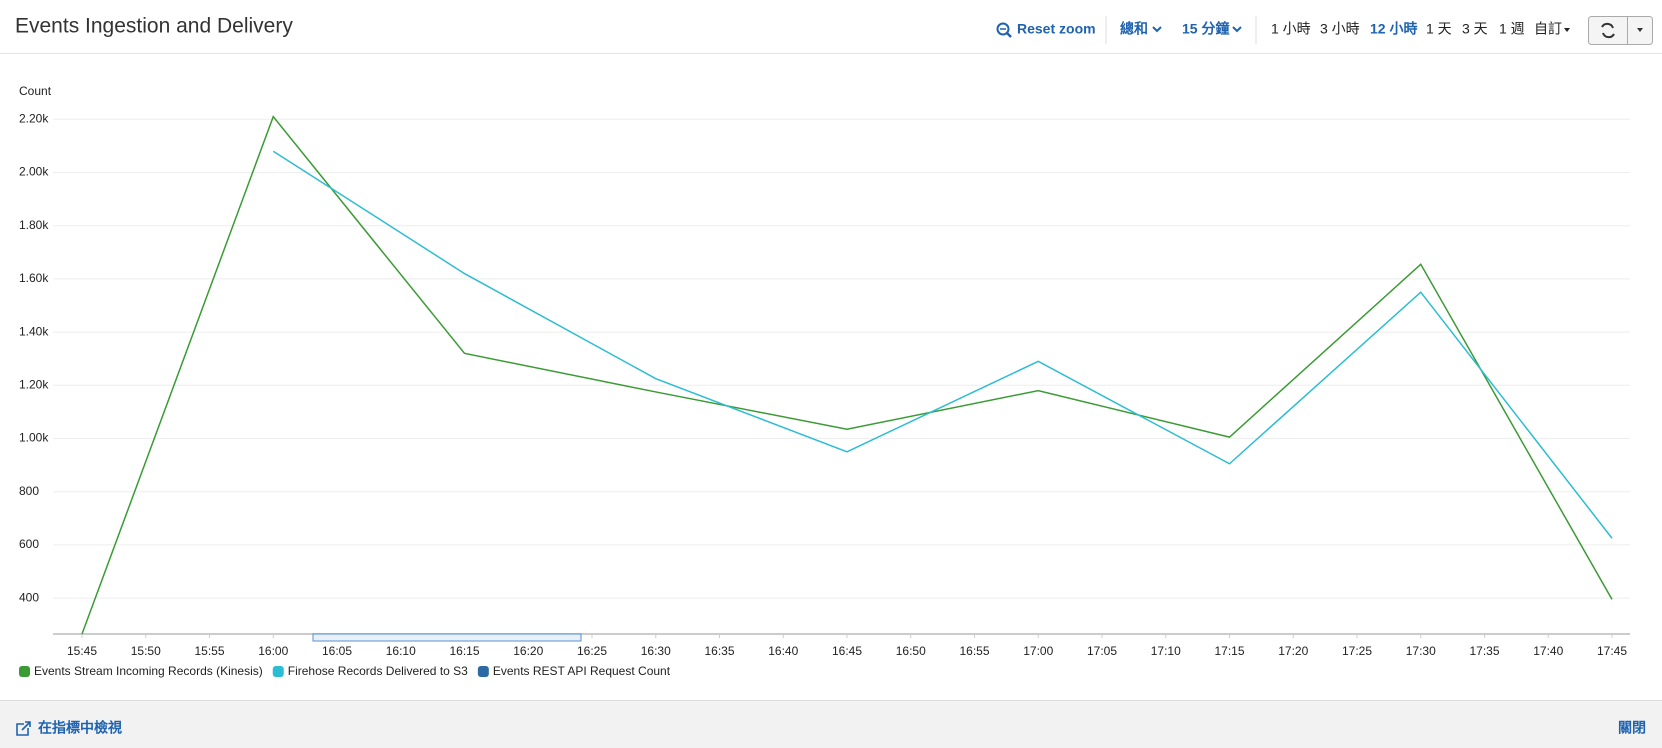  Describe the element at coordinates (1205, 29) in the screenshot. I see `period-dropdown: 15 分鐘` at that location.